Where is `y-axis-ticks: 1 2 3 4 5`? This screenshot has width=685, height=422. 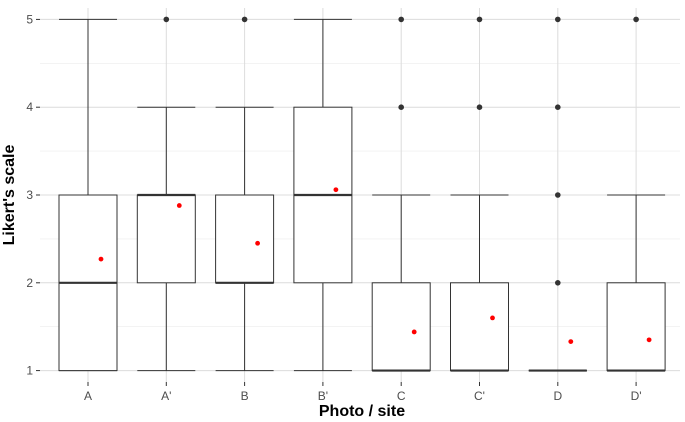
y-axis-ticks: 1 2 3 4 5 is located at coordinates (33, 195).